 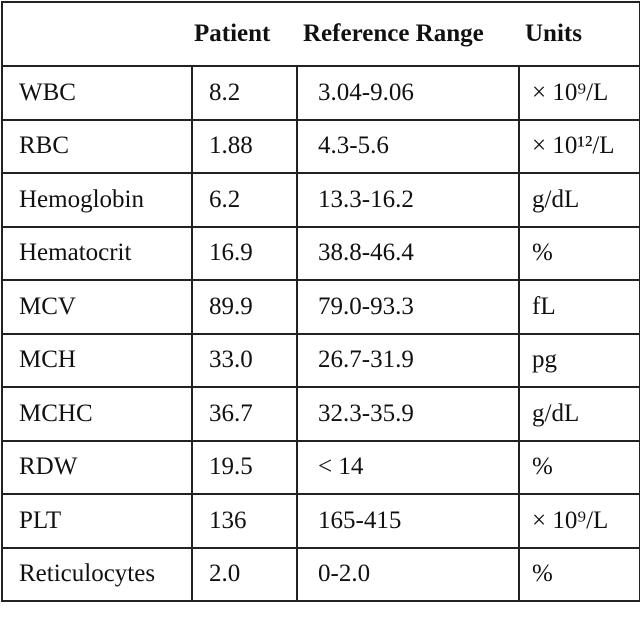 I want to click on table-cell: 26.7-31.9, so click(x=408, y=360).